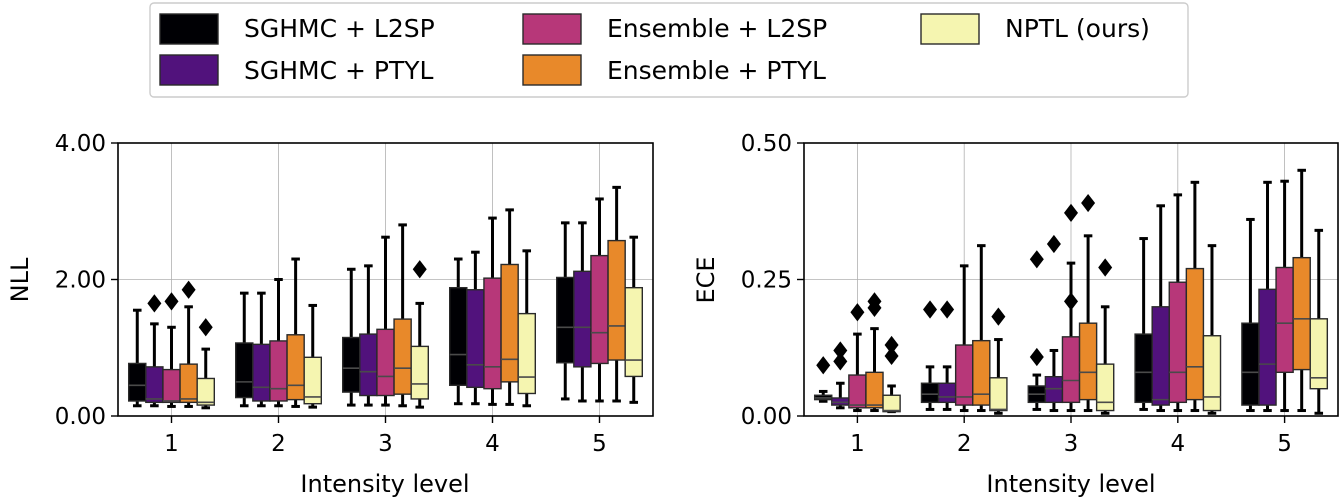 The image size is (1341, 501). Describe the element at coordinates (981, 328) in the screenshot. I see `ece-box-s3-c1` at that location.